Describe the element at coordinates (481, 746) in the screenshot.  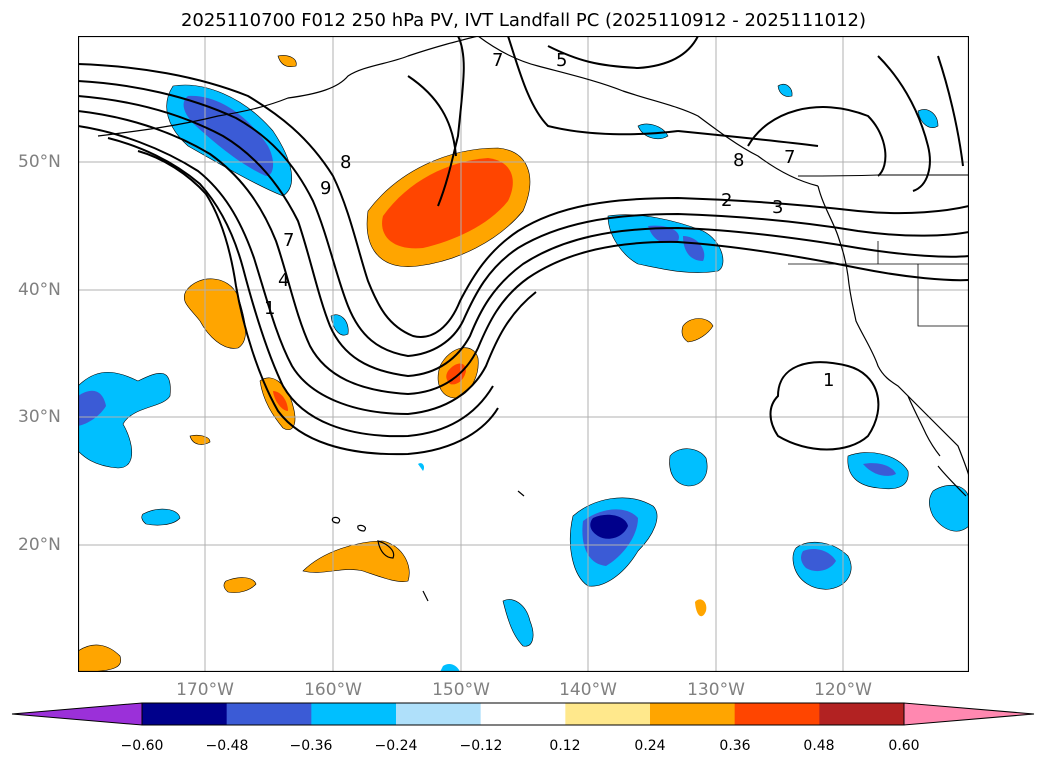
I see `colorbar-tick-label: −0.12` at that location.